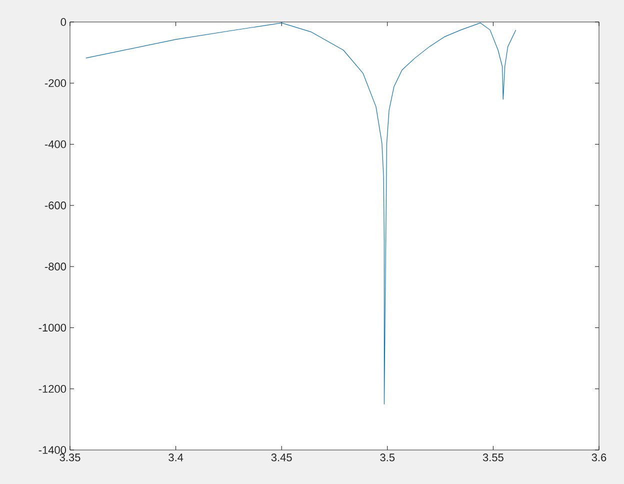 This screenshot has height=484, width=624. I want to click on x-tick-label: 3.6, so click(599, 458).